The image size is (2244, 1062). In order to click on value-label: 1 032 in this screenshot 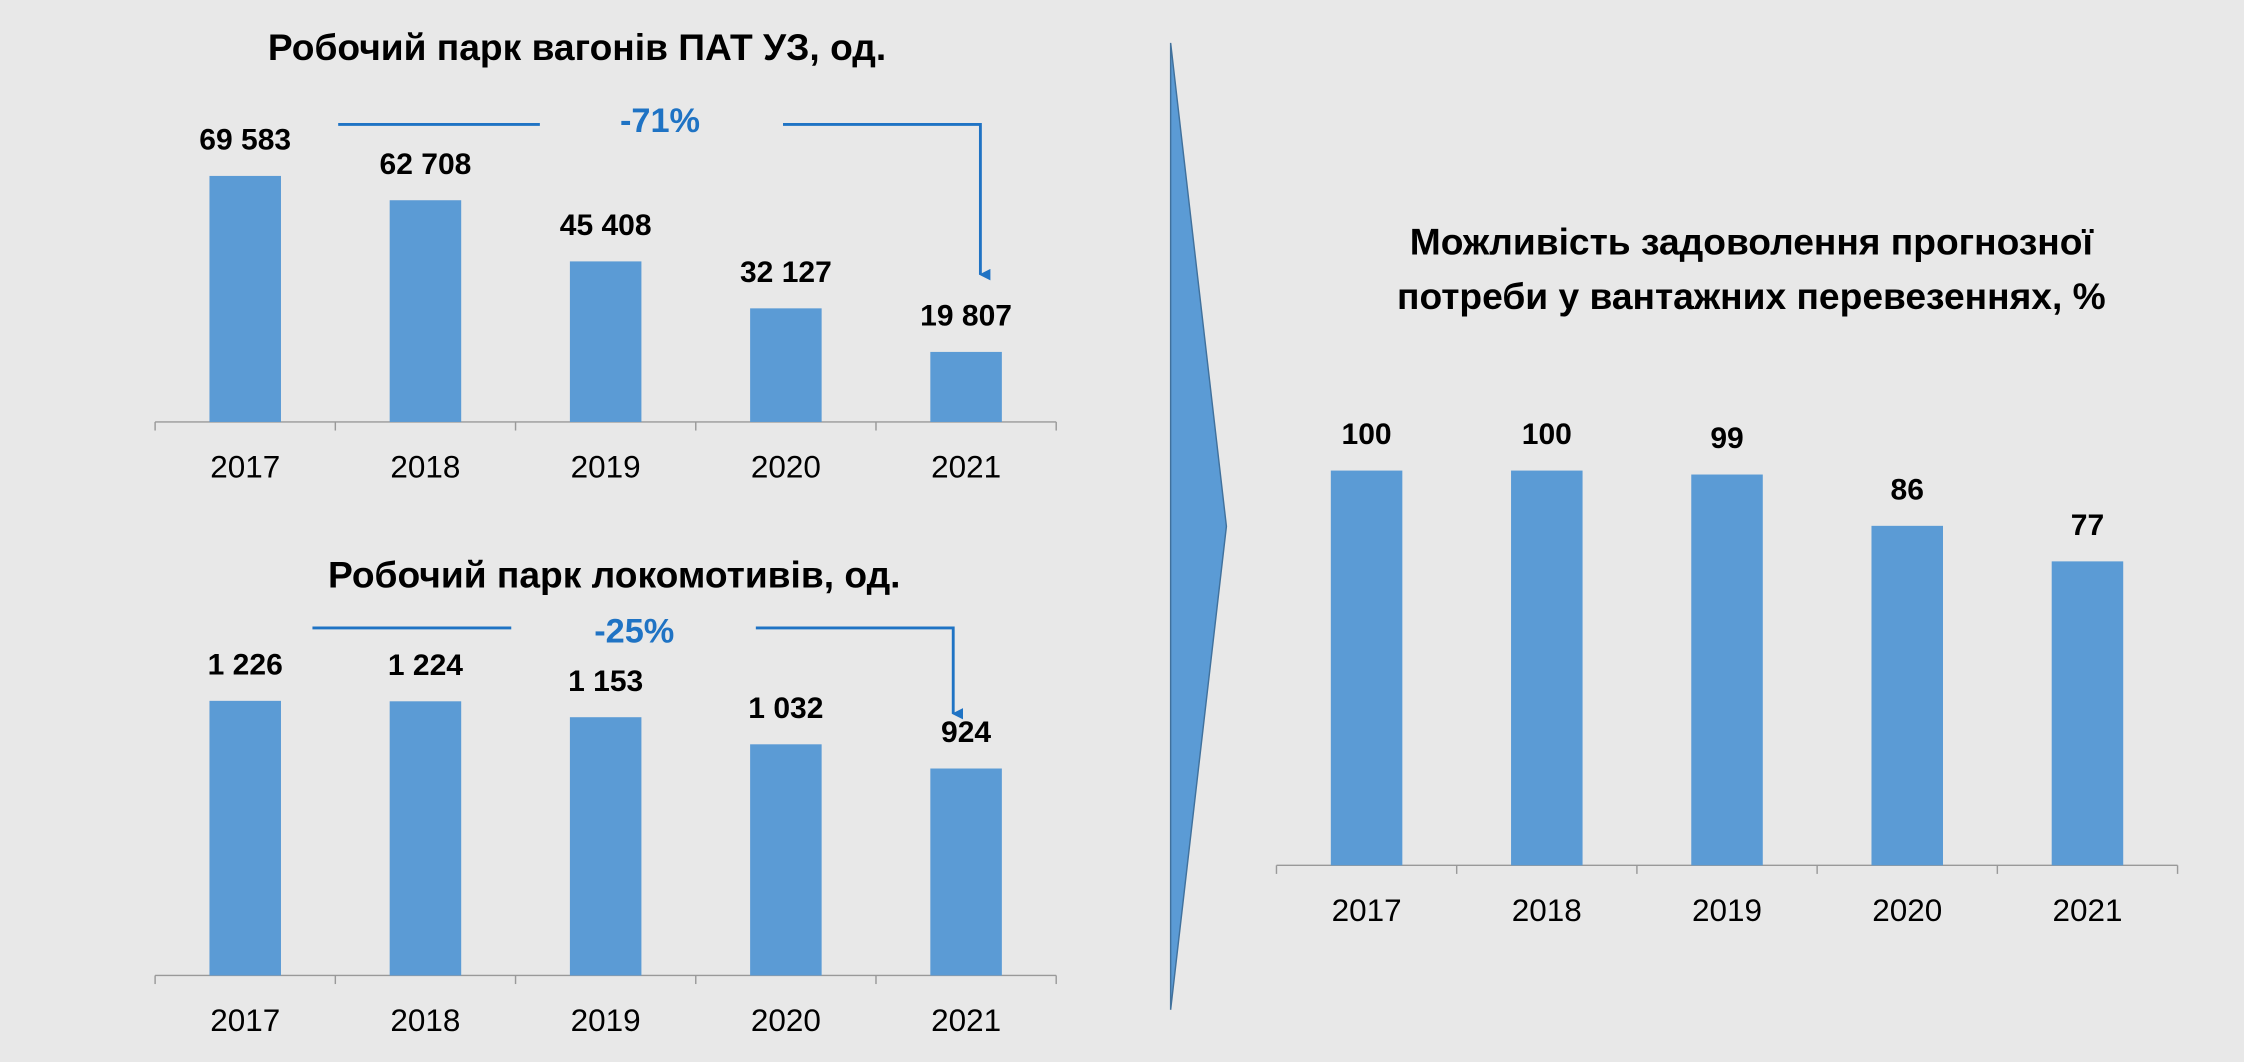, I will do `click(785, 708)`.